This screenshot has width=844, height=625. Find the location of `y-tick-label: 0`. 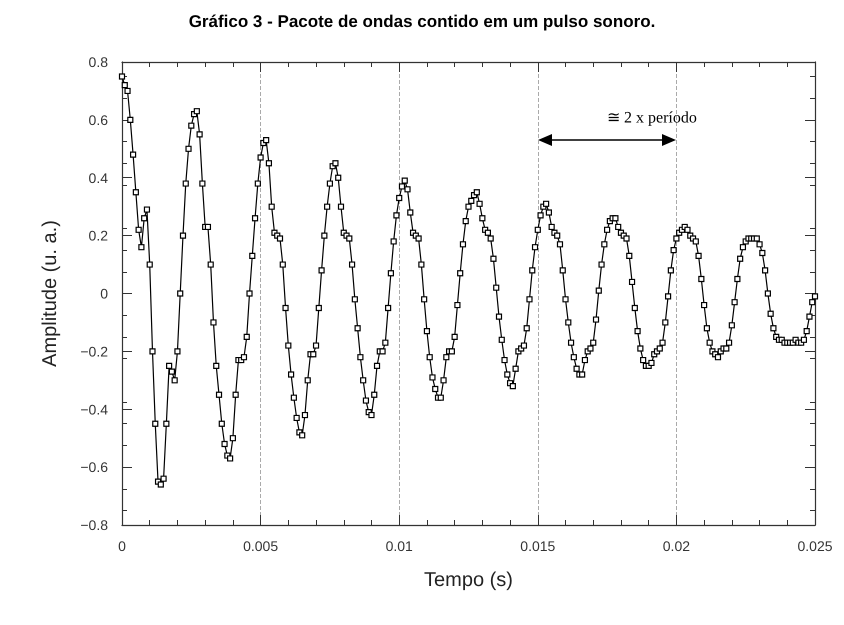

y-tick-label: 0 is located at coordinates (104, 294).